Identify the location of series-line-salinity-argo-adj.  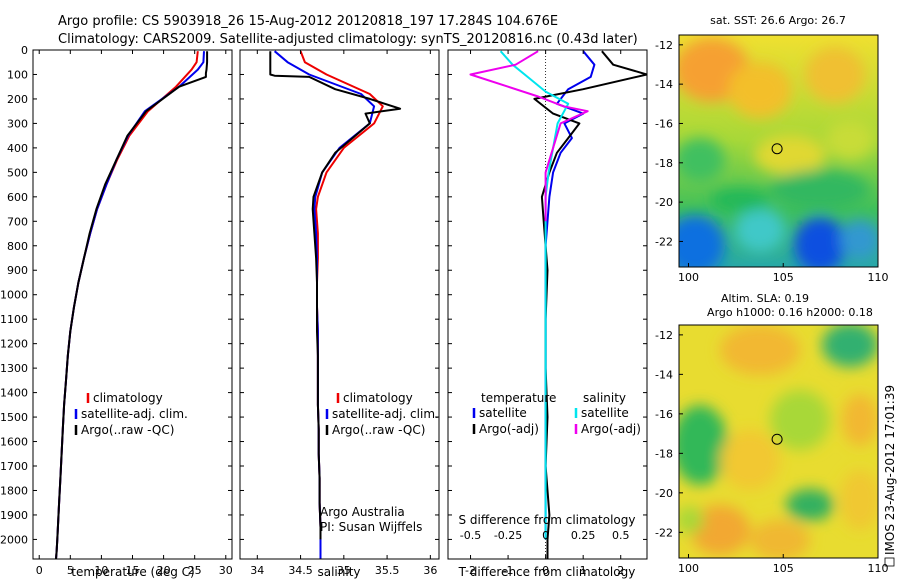
(529, 136).